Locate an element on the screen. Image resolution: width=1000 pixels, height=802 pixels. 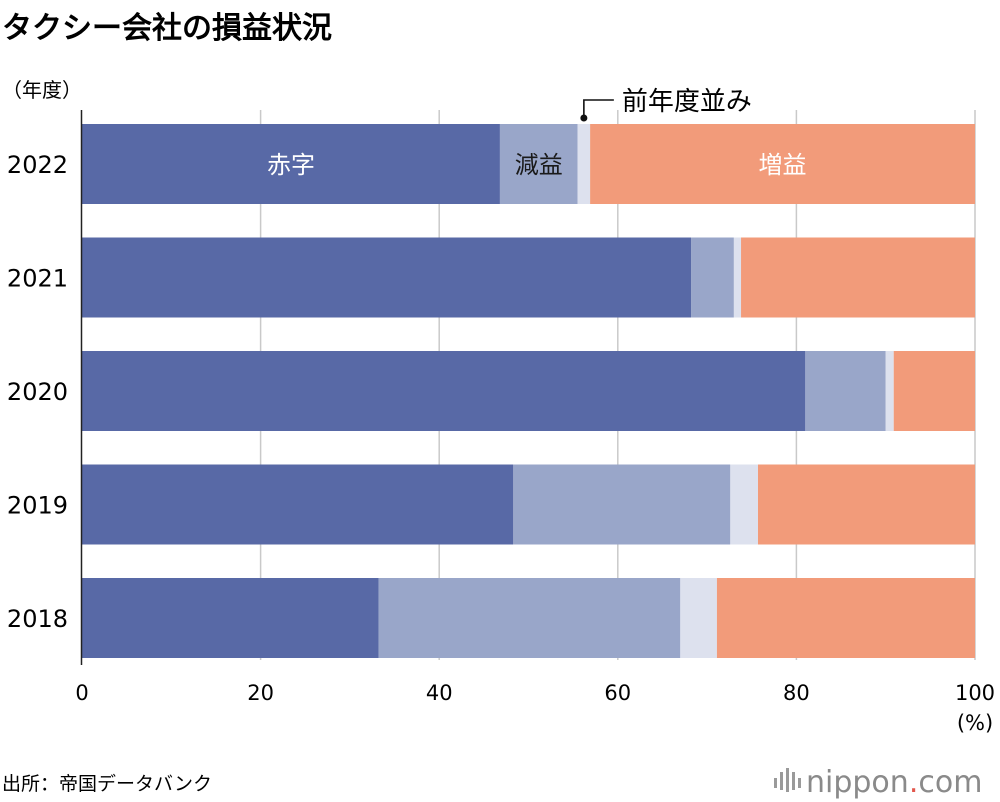
segment-label: 増益 is located at coordinates (783, 165).